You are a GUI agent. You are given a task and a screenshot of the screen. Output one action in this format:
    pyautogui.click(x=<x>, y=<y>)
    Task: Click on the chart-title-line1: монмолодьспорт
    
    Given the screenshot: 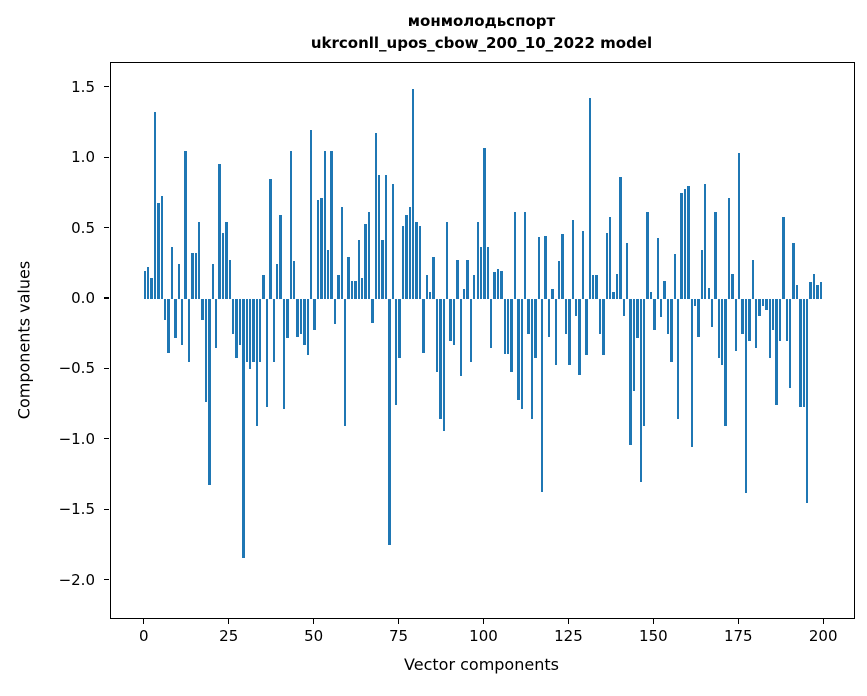 What is the action you would take?
    pyautogui.click(x=481, y=21)
    